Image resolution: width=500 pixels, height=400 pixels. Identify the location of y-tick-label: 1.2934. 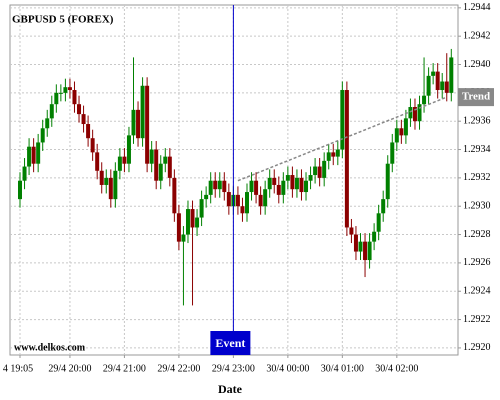
(477, 149).